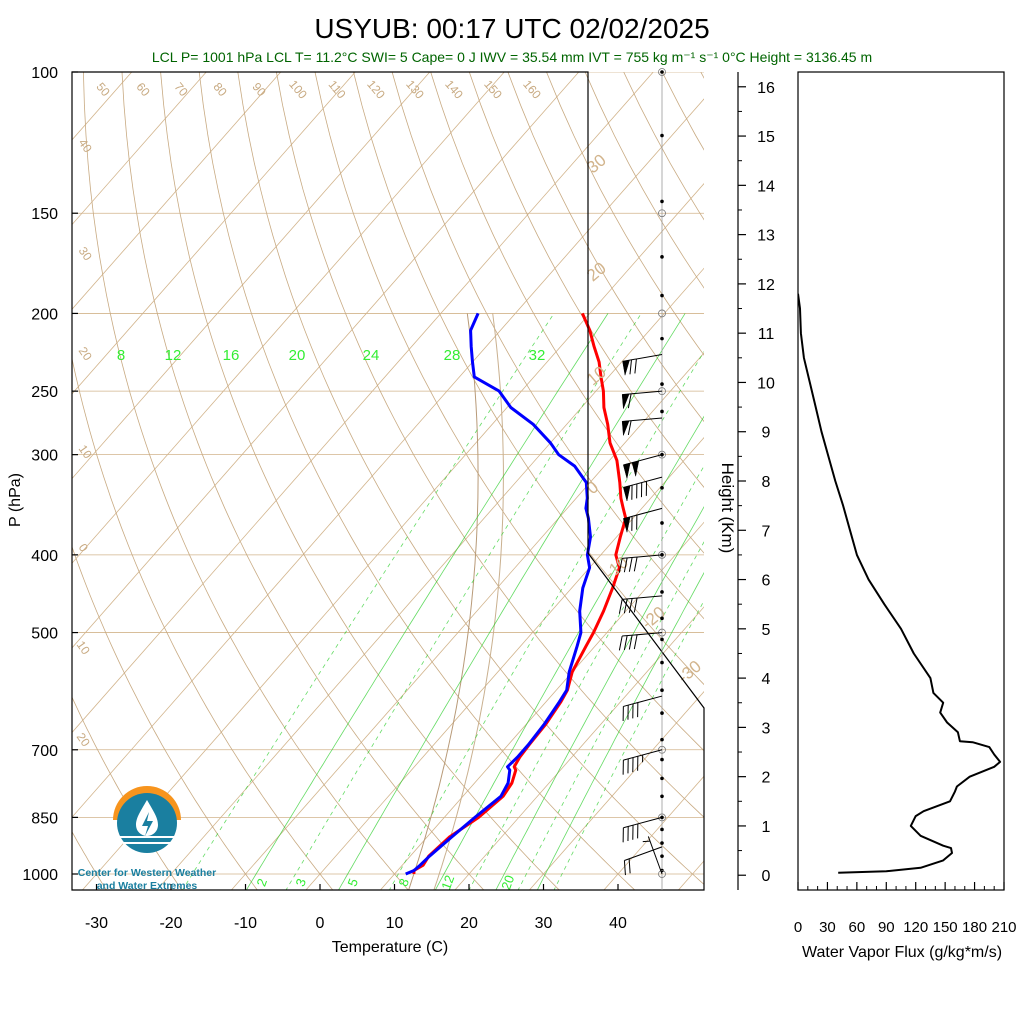 The height and width of the screenshot is (1029, 1024). What do you see at coordinates (143, 89) in the screenshot?
I see `dry-adiabat-label: 60` at bounding box center [143, 89].